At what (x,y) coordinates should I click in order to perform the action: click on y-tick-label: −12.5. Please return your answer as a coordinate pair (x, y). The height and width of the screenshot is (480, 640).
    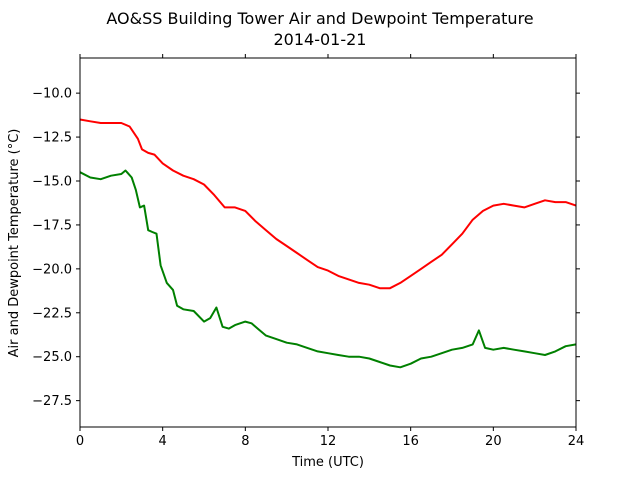
    Looking at the image, I should click on (52, 138).